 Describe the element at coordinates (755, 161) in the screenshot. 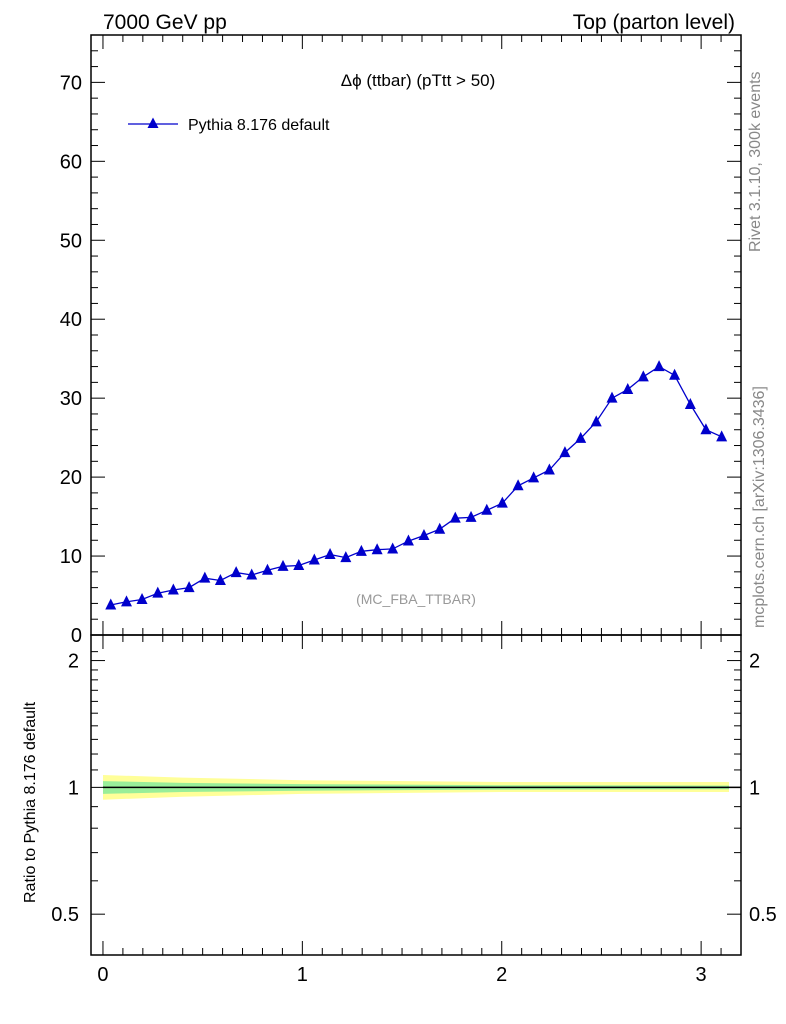

I see `rivet-label: Rivet 3.1.10, 300k events` at that location.